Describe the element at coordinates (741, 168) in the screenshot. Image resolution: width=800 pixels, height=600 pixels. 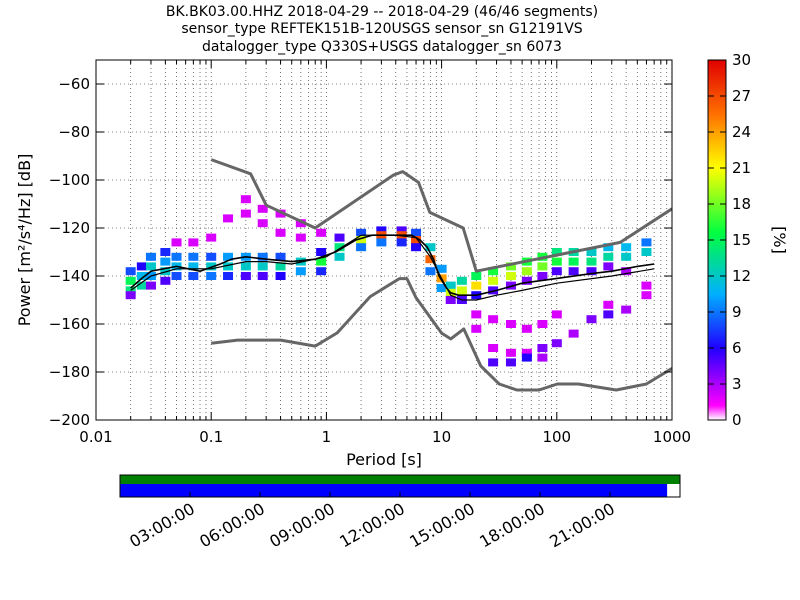
I see `colorbar-tick-label: 21` at that location.